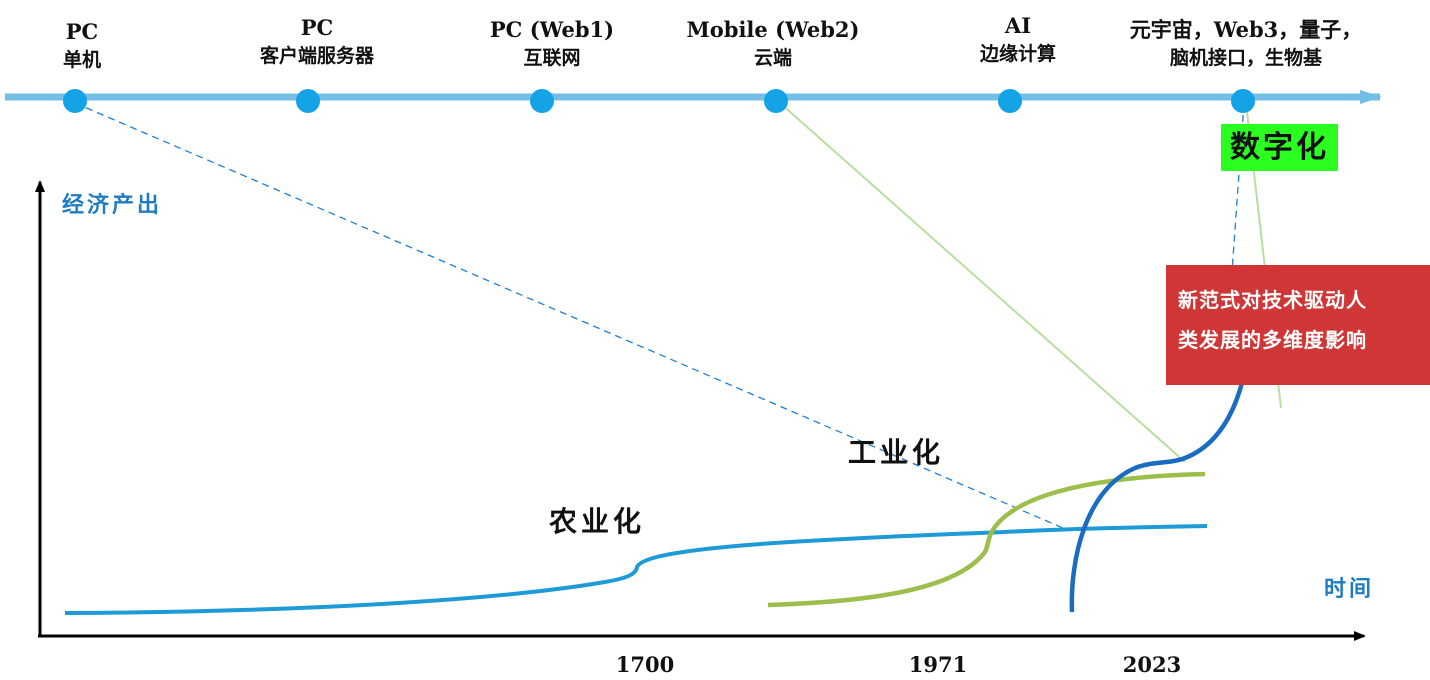  What do you see at coordinates (75, 101) in the screenshot?
I see `timeline-dot-pc-standalone` at bounding box center [75, 101].